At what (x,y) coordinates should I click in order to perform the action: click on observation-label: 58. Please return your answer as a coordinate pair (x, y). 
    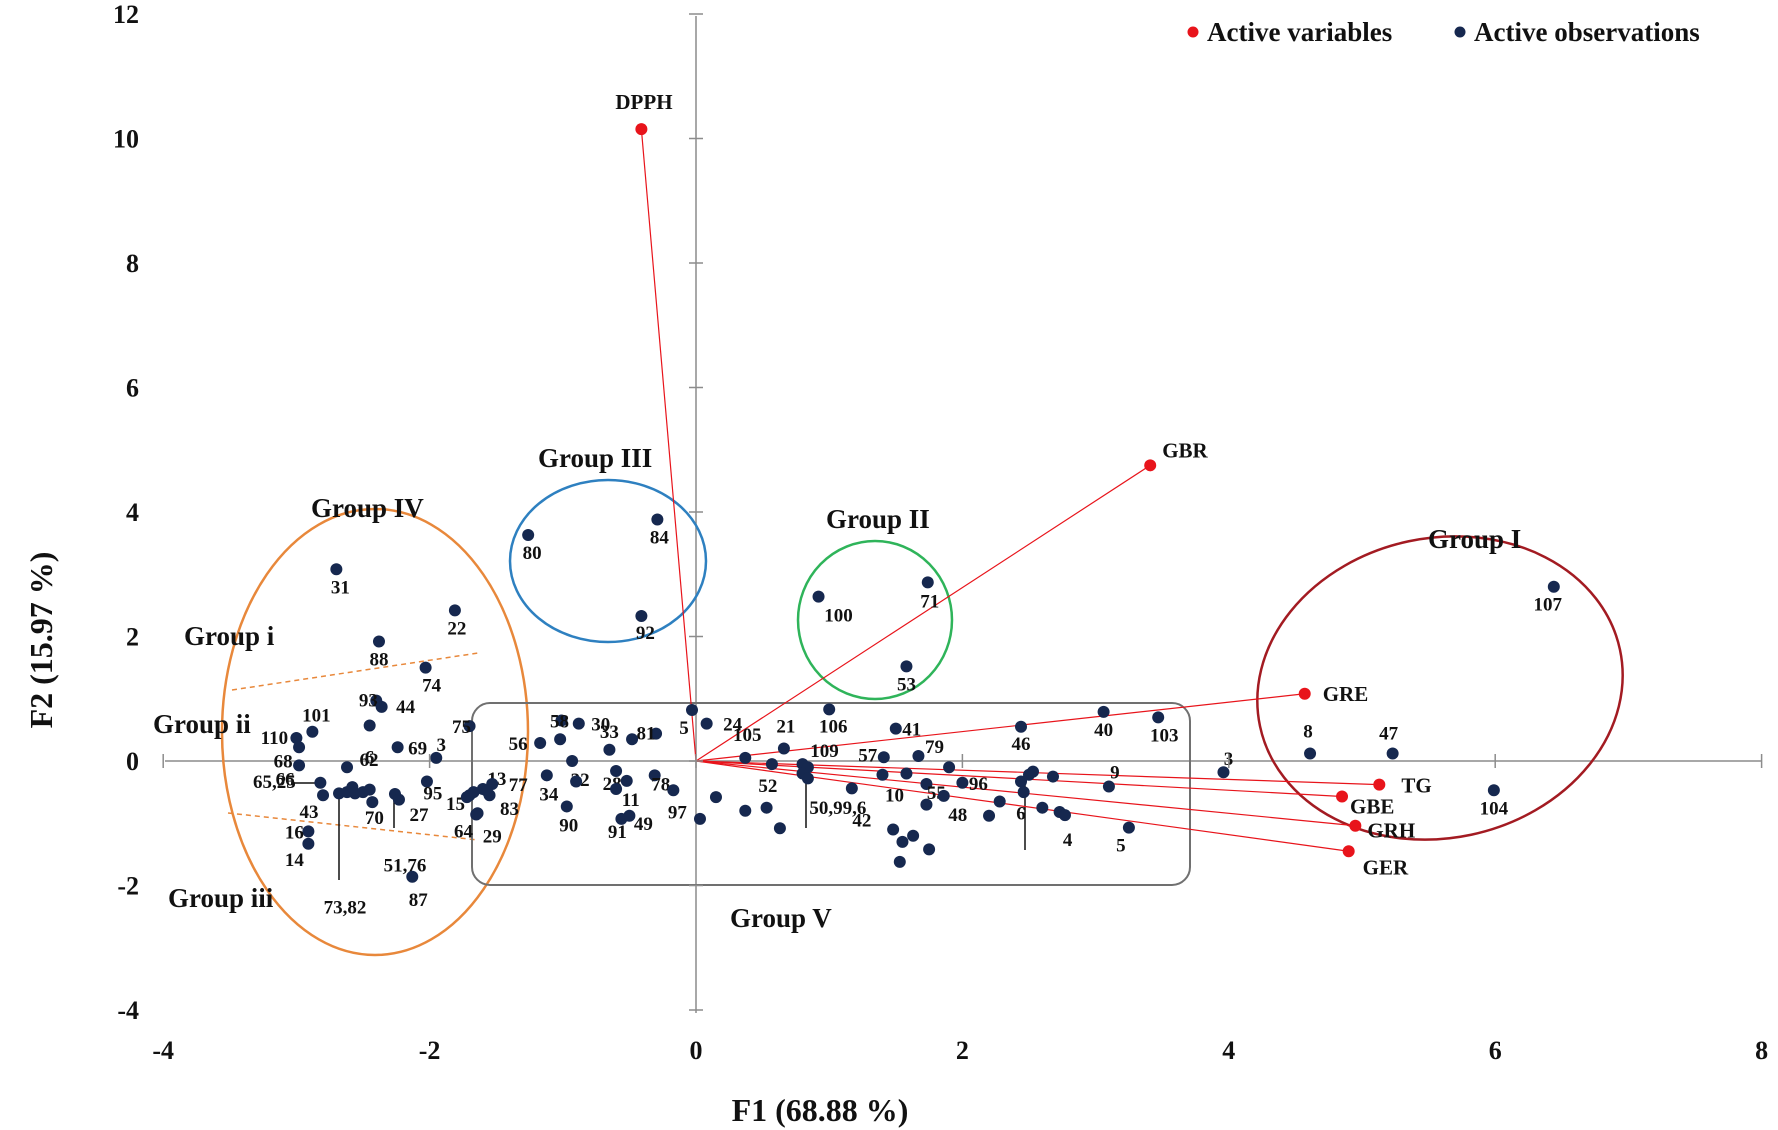
    Looking at the image, I should click on (559, 722).